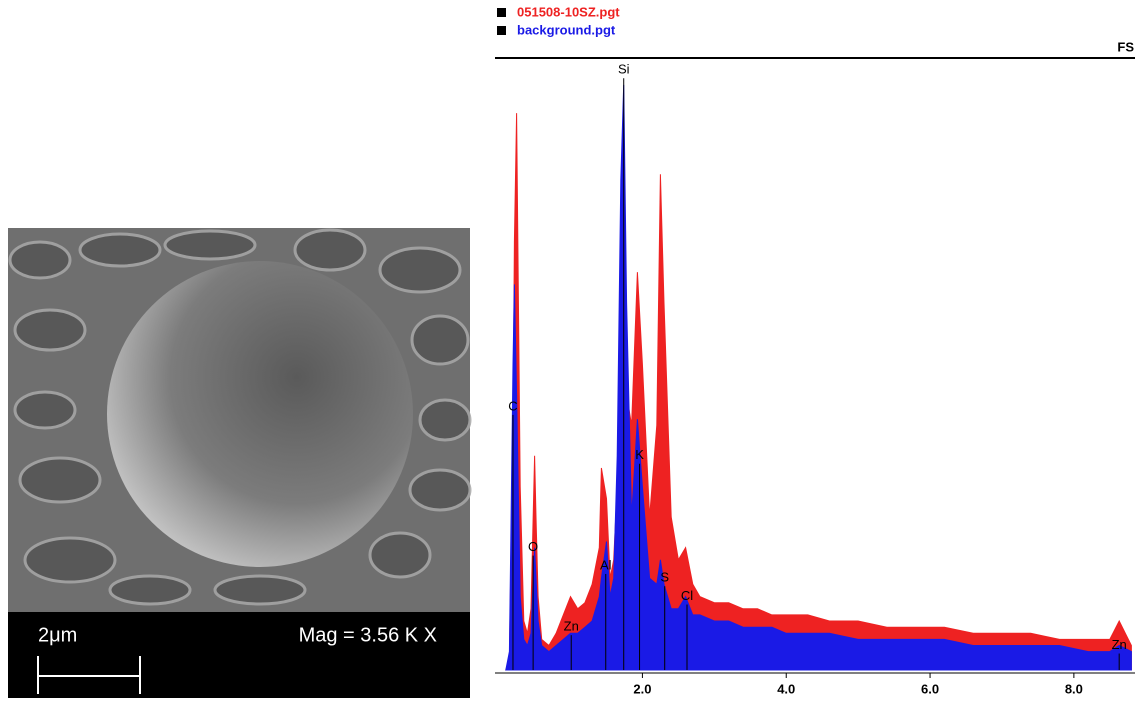 The height and width of the screenshot is (702, 1140). What do you see at coordinates (566, 29) in the screenshot?
I see `legend-label: background.pgt` at bounding box center [566, 29].